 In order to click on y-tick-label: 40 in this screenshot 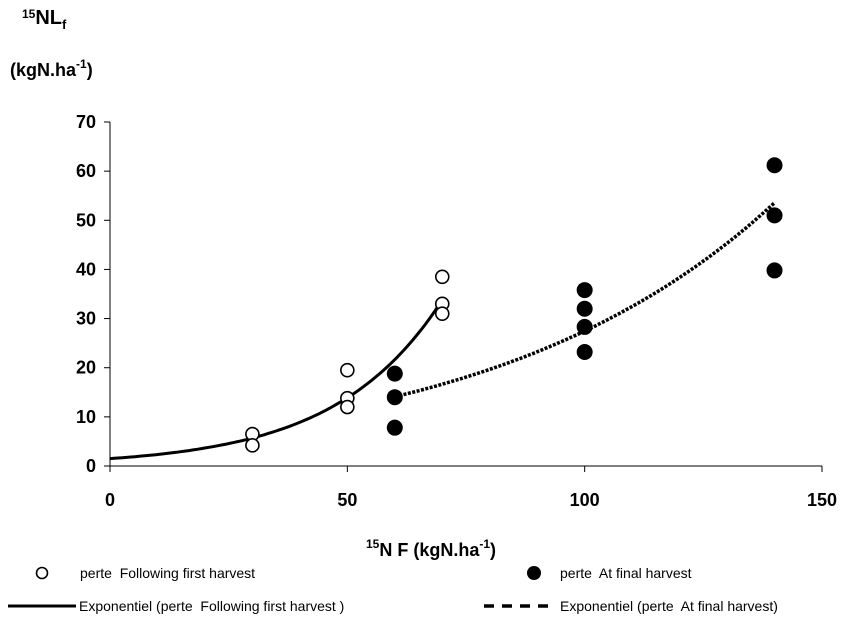, I will do `click(86, 269)`.